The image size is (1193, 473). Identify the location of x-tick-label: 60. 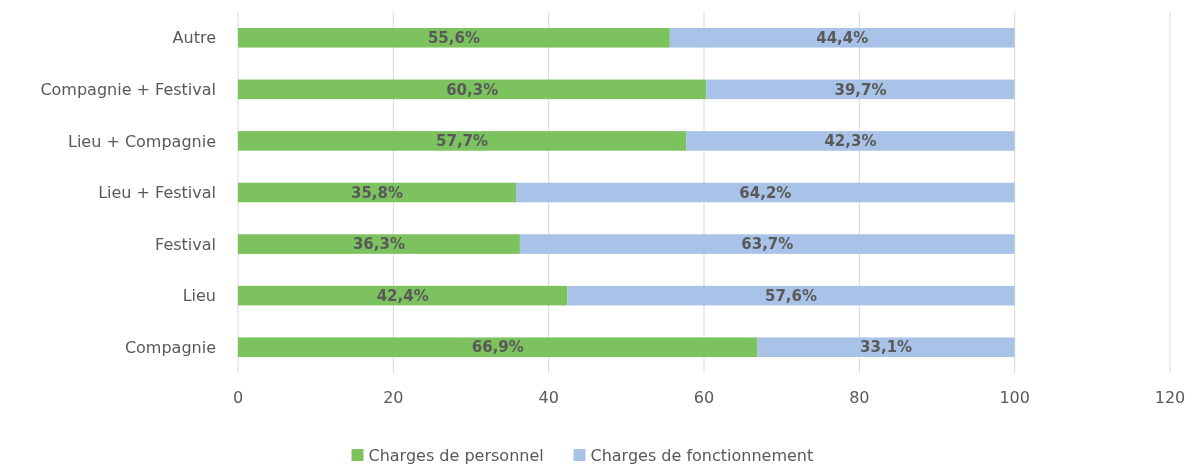
(704, 397).